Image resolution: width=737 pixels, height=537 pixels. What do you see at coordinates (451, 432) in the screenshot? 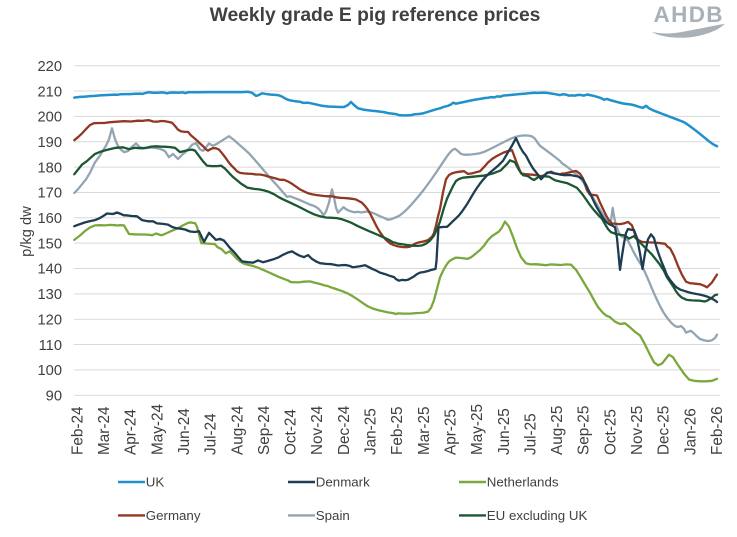
I see `svg-text: Apr-25` at bounding box center [451, 432].